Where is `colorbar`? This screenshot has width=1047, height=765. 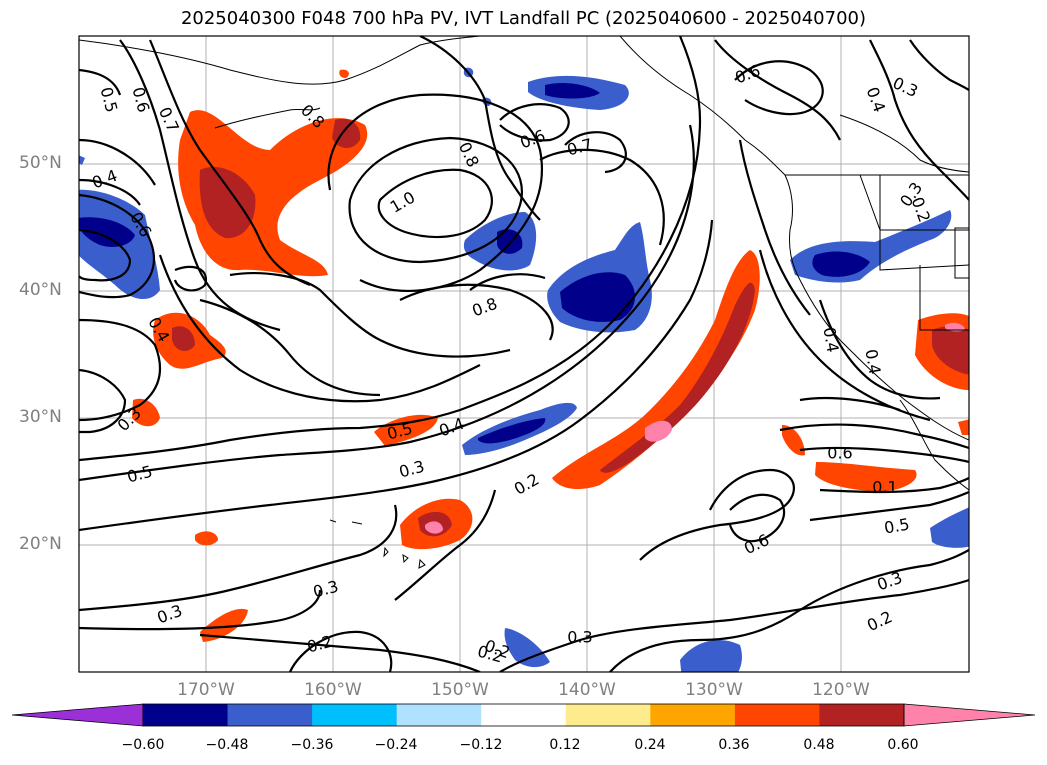
colorbar is located at coordinates (523, 715).